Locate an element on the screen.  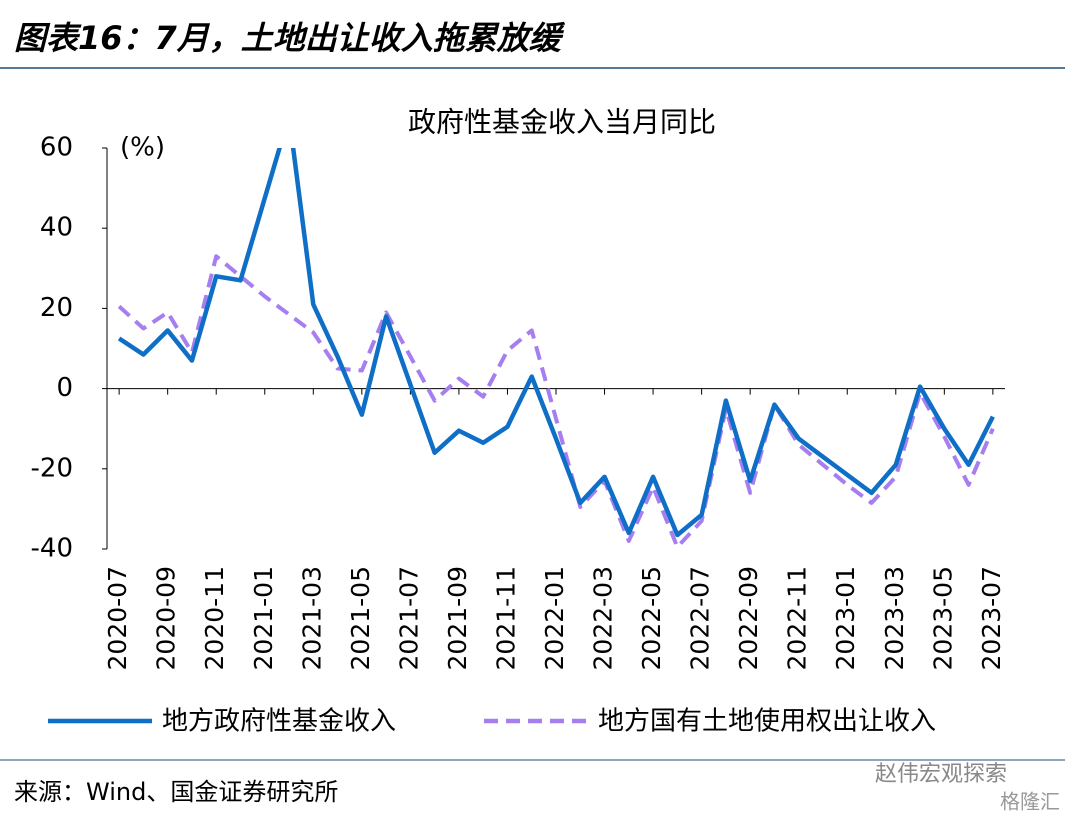
watermark: 赵伟宏观探索 is located at coordinates (941, 774).